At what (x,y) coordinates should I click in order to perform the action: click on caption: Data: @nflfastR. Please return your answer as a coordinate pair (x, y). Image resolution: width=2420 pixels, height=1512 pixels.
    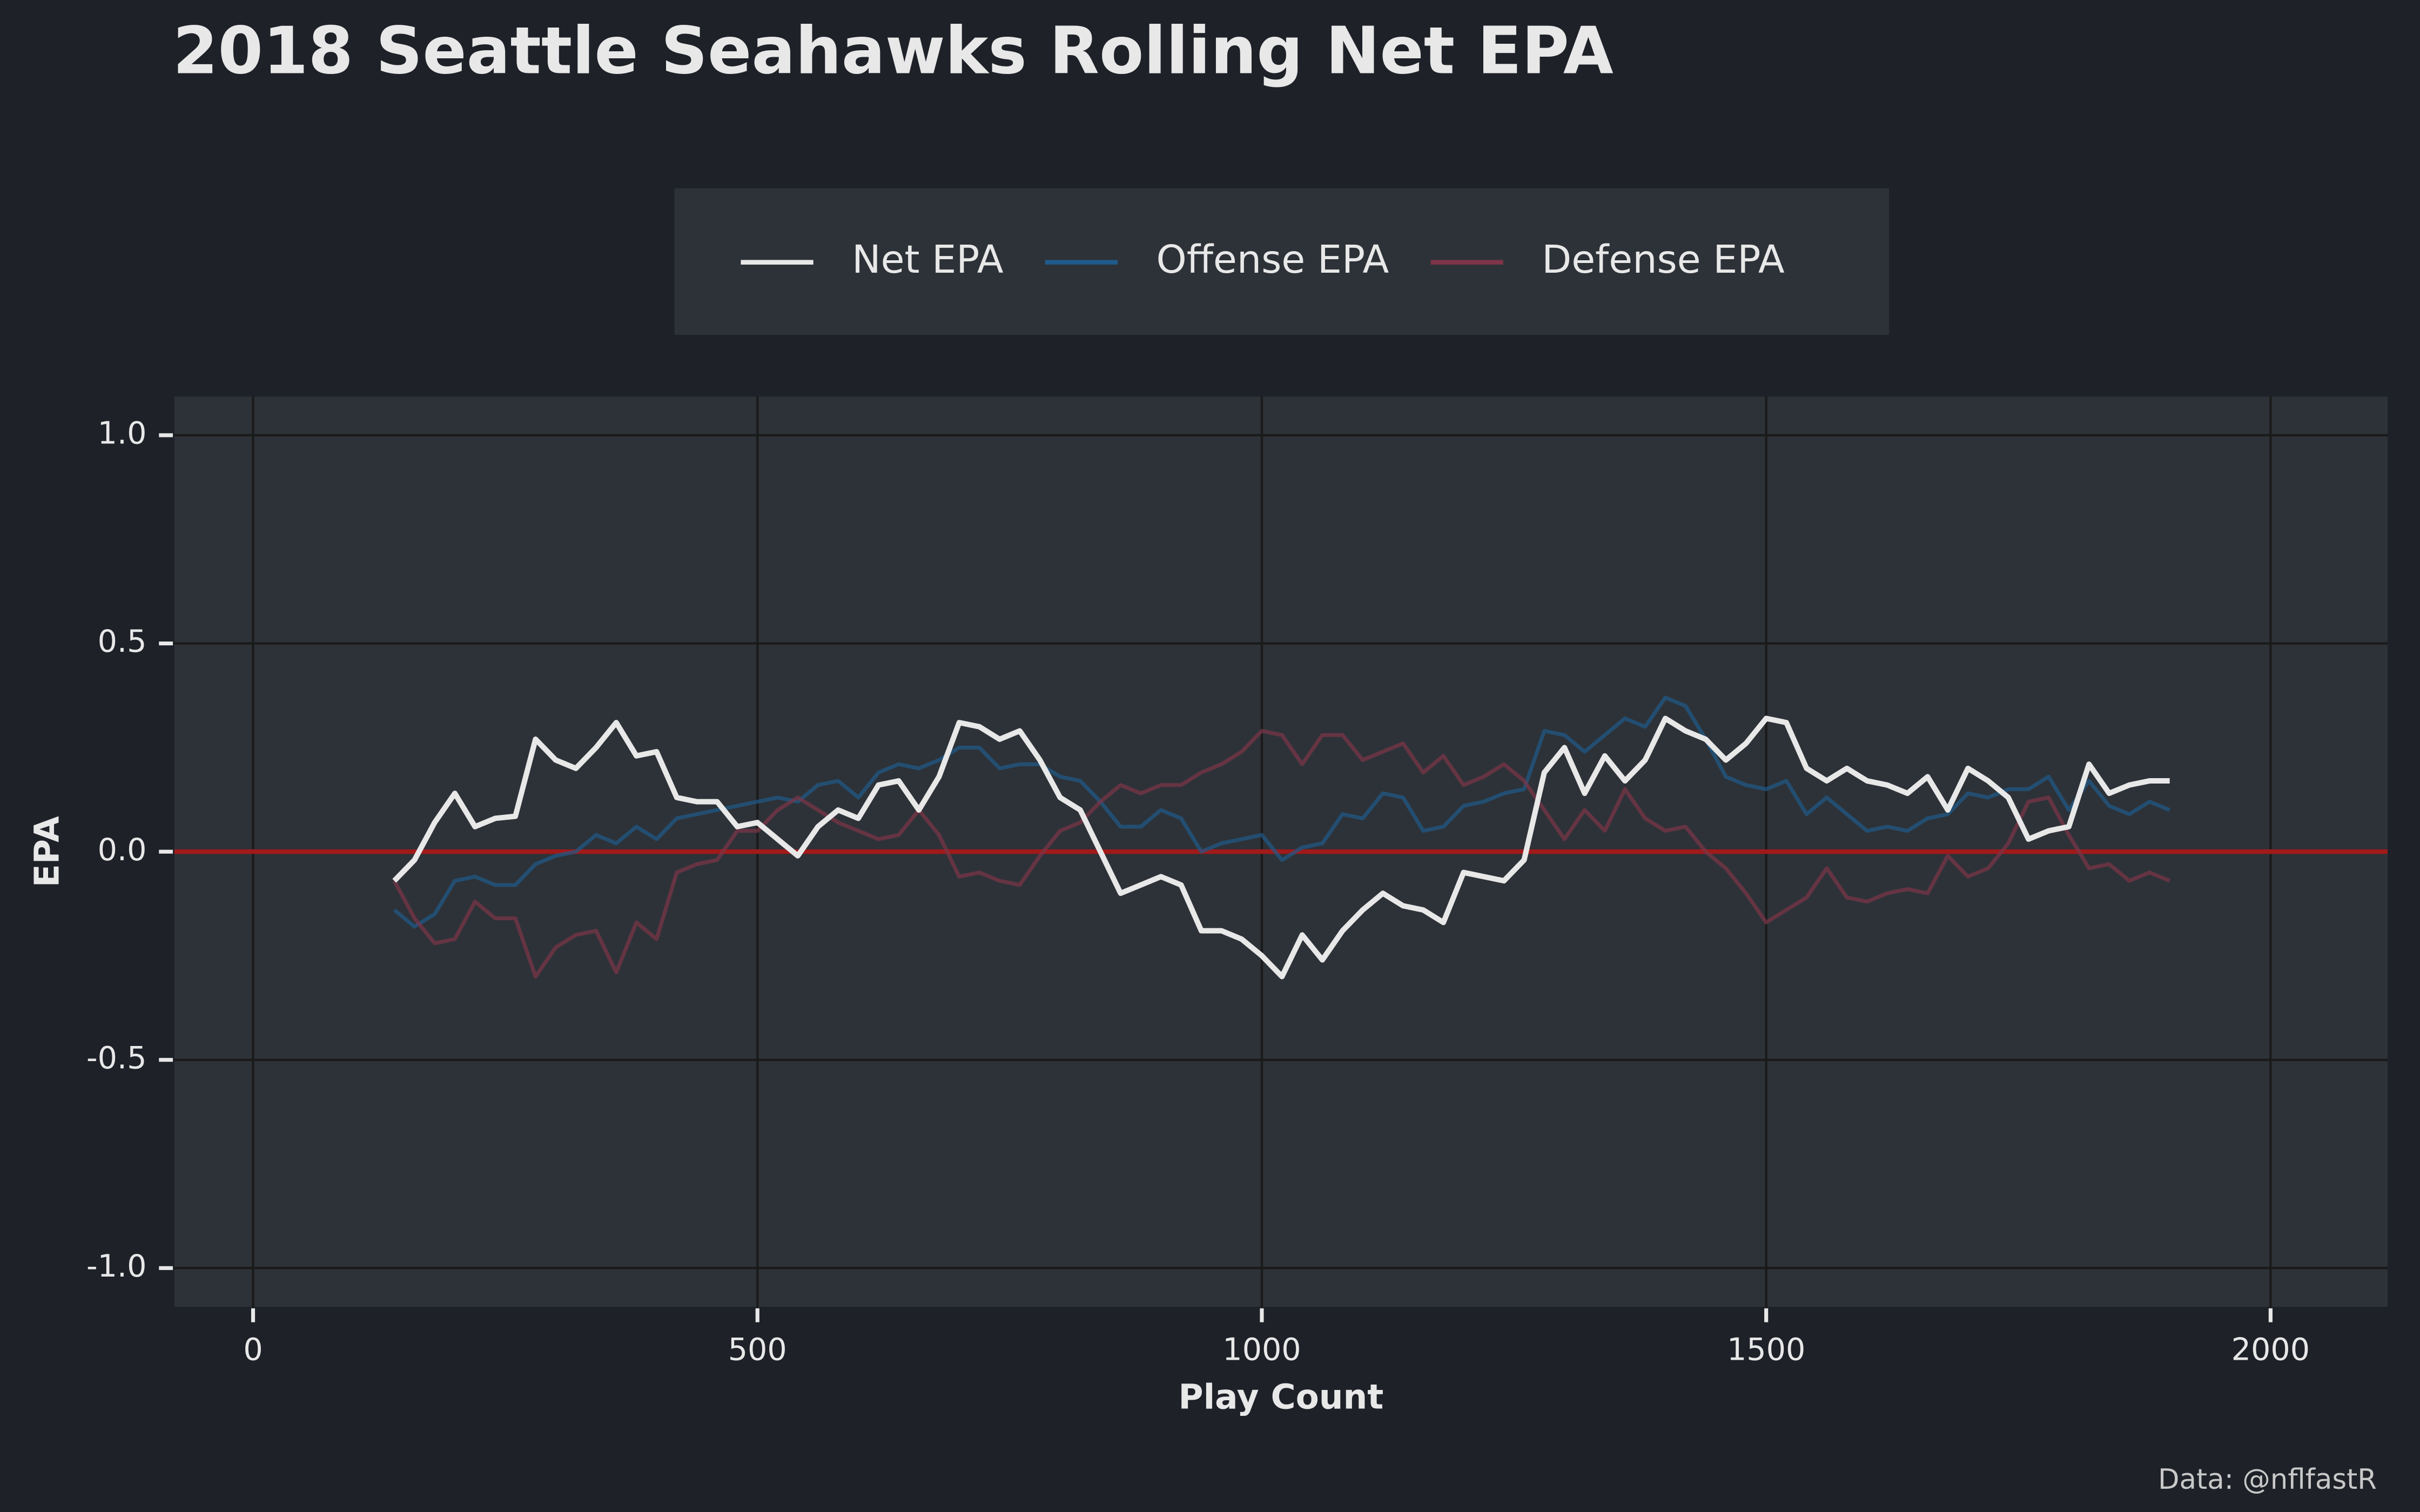
    Looking at the image, I should click on (2267, 1479).